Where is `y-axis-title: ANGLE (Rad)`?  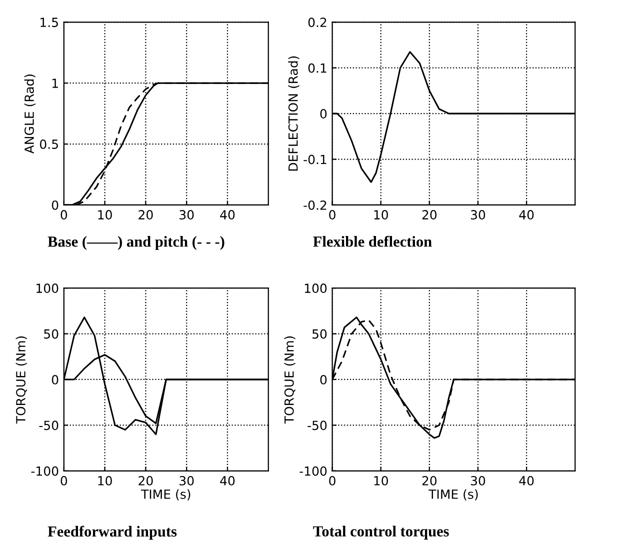
y-axis-title: ANGLE (Rad) is located at coordinates (30, 114).